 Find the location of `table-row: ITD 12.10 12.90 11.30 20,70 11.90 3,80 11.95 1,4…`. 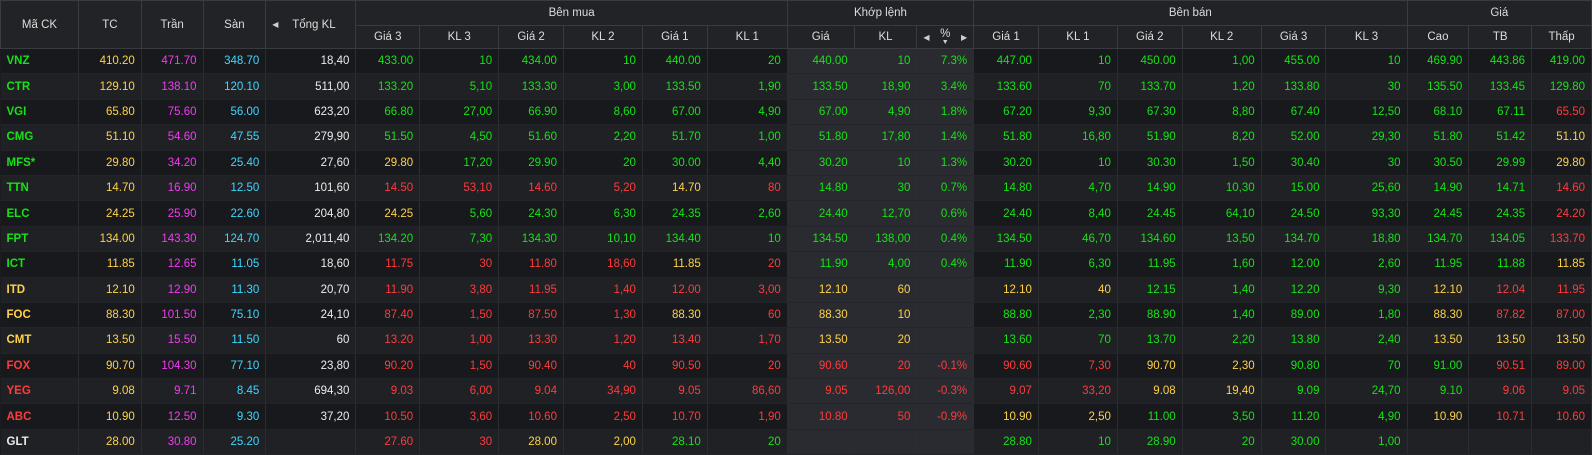

table-row: ITD 12.10 12.90 11.30 20,70 11.90 3,80 11.95 1,4… is located at coordinates (796, 290).